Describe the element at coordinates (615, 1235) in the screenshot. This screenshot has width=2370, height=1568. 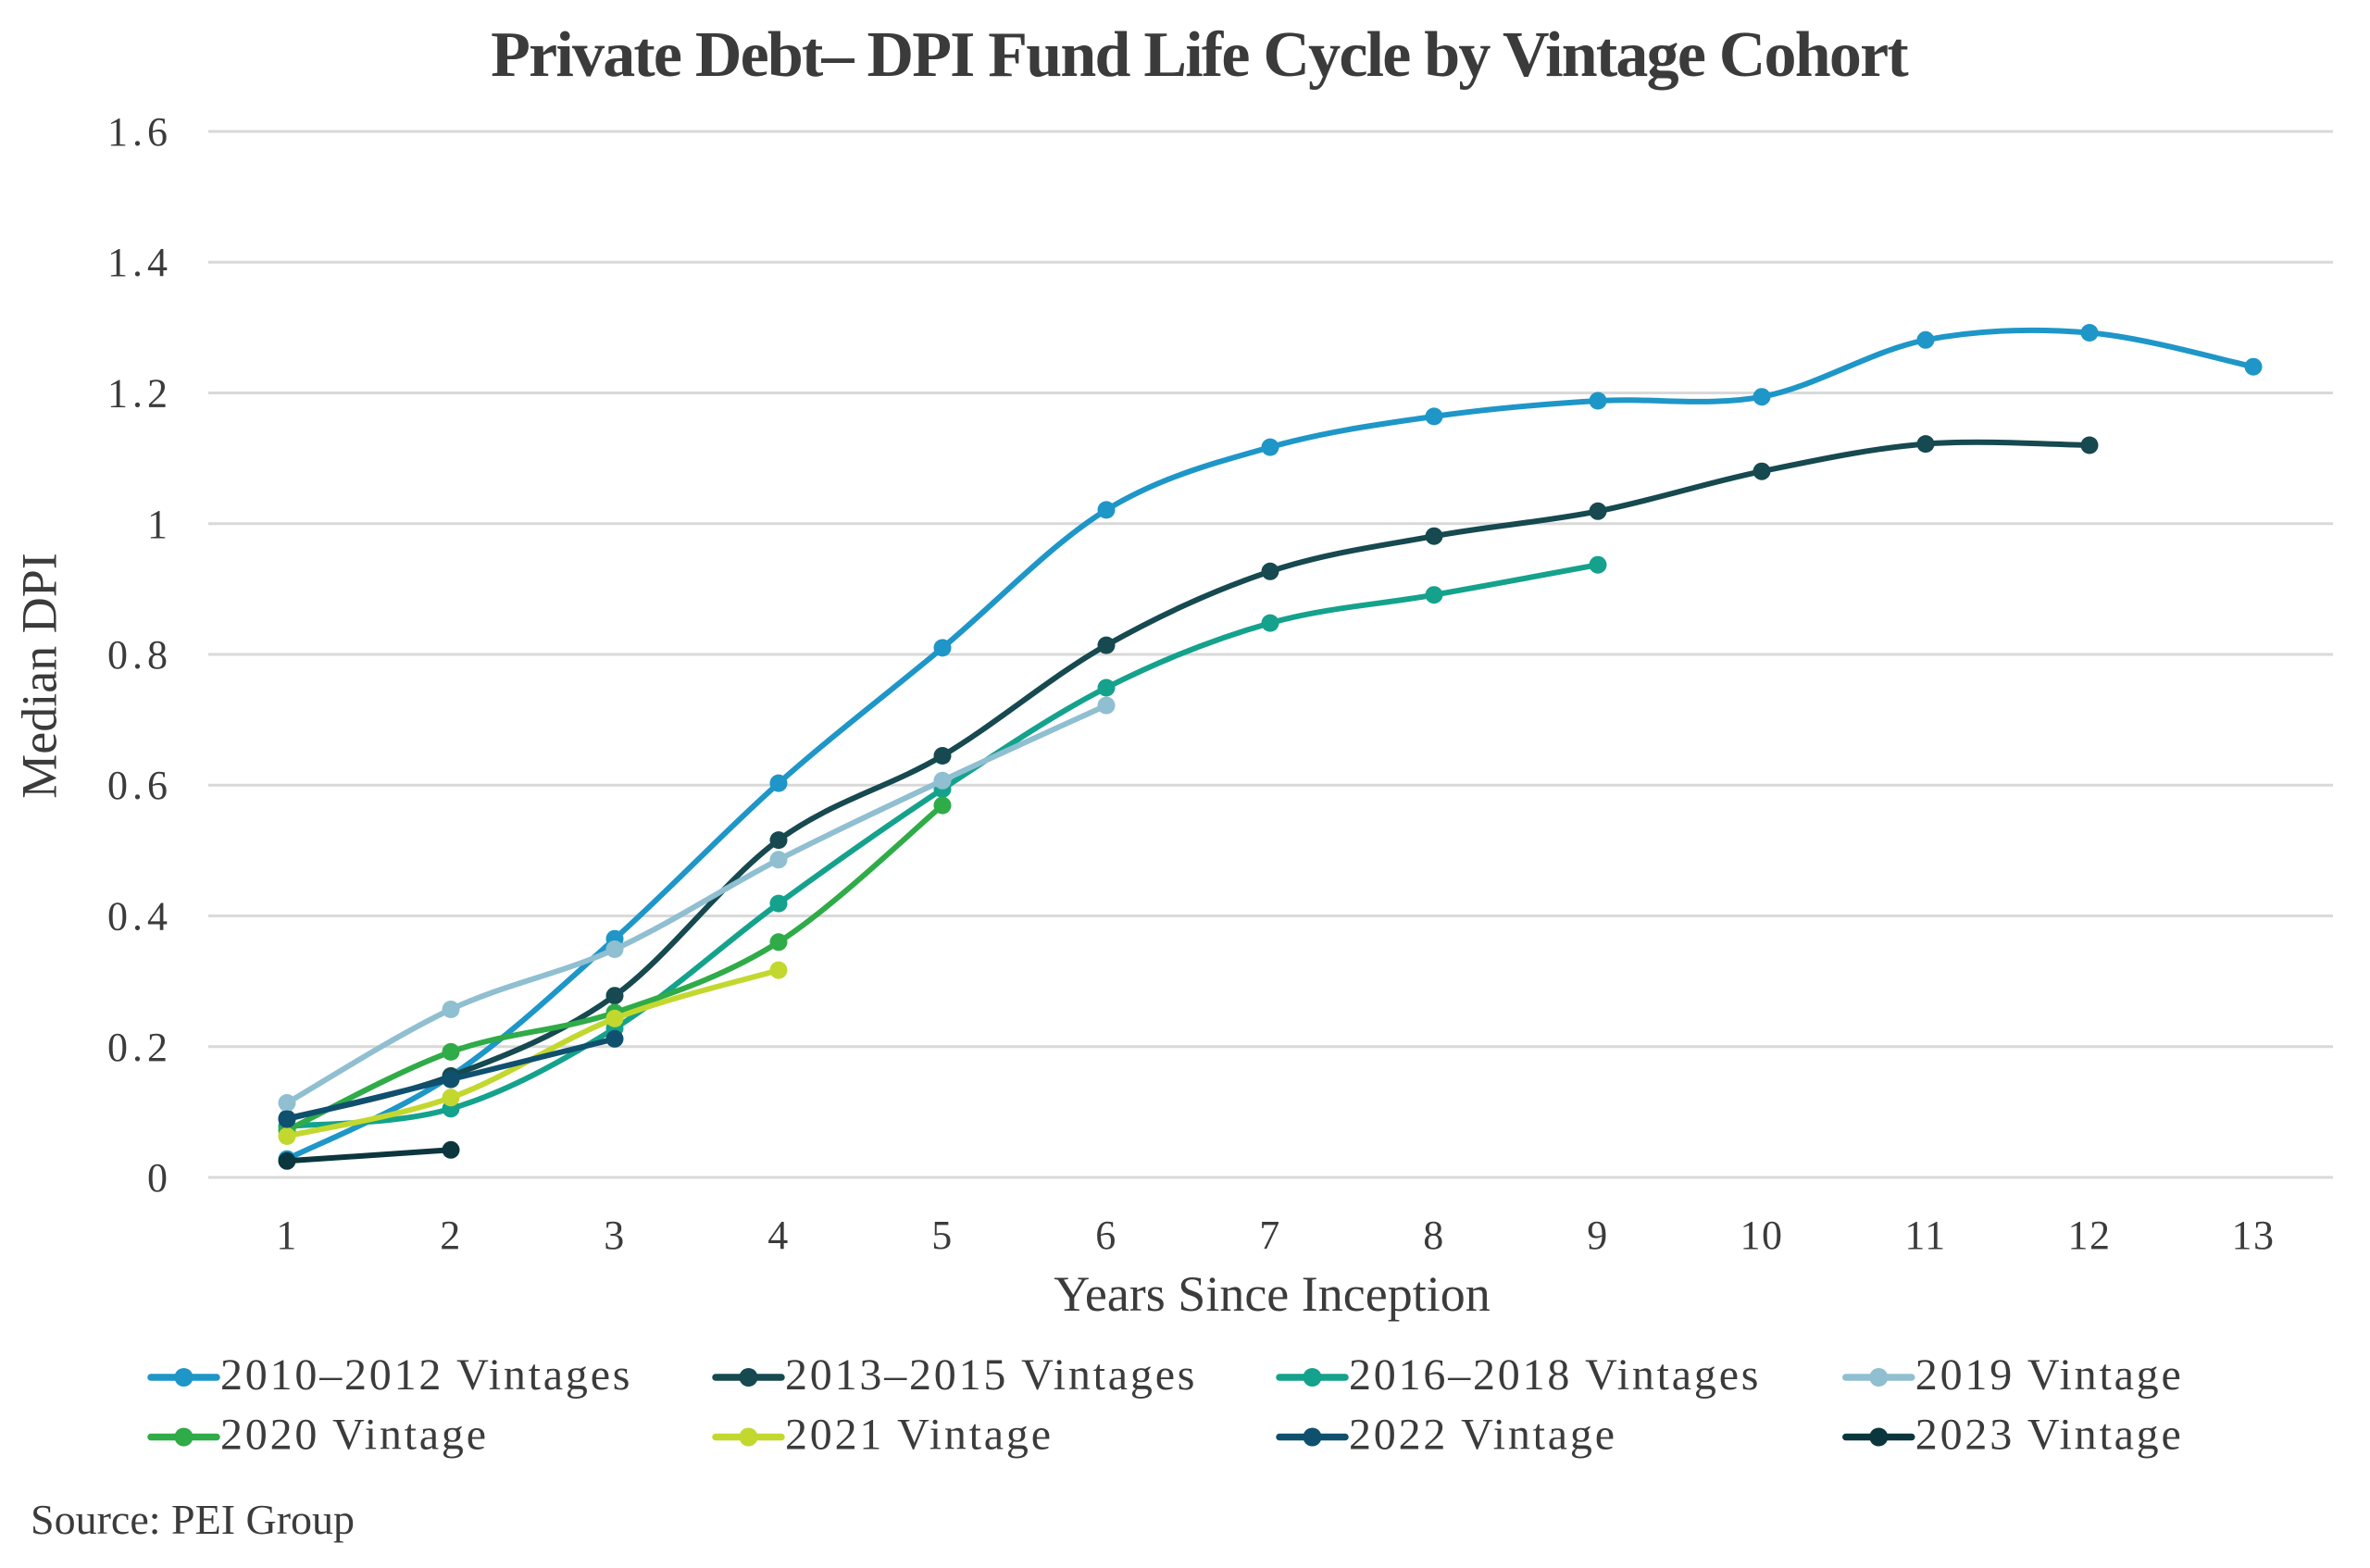
I see `svg-text: 3` at that location.